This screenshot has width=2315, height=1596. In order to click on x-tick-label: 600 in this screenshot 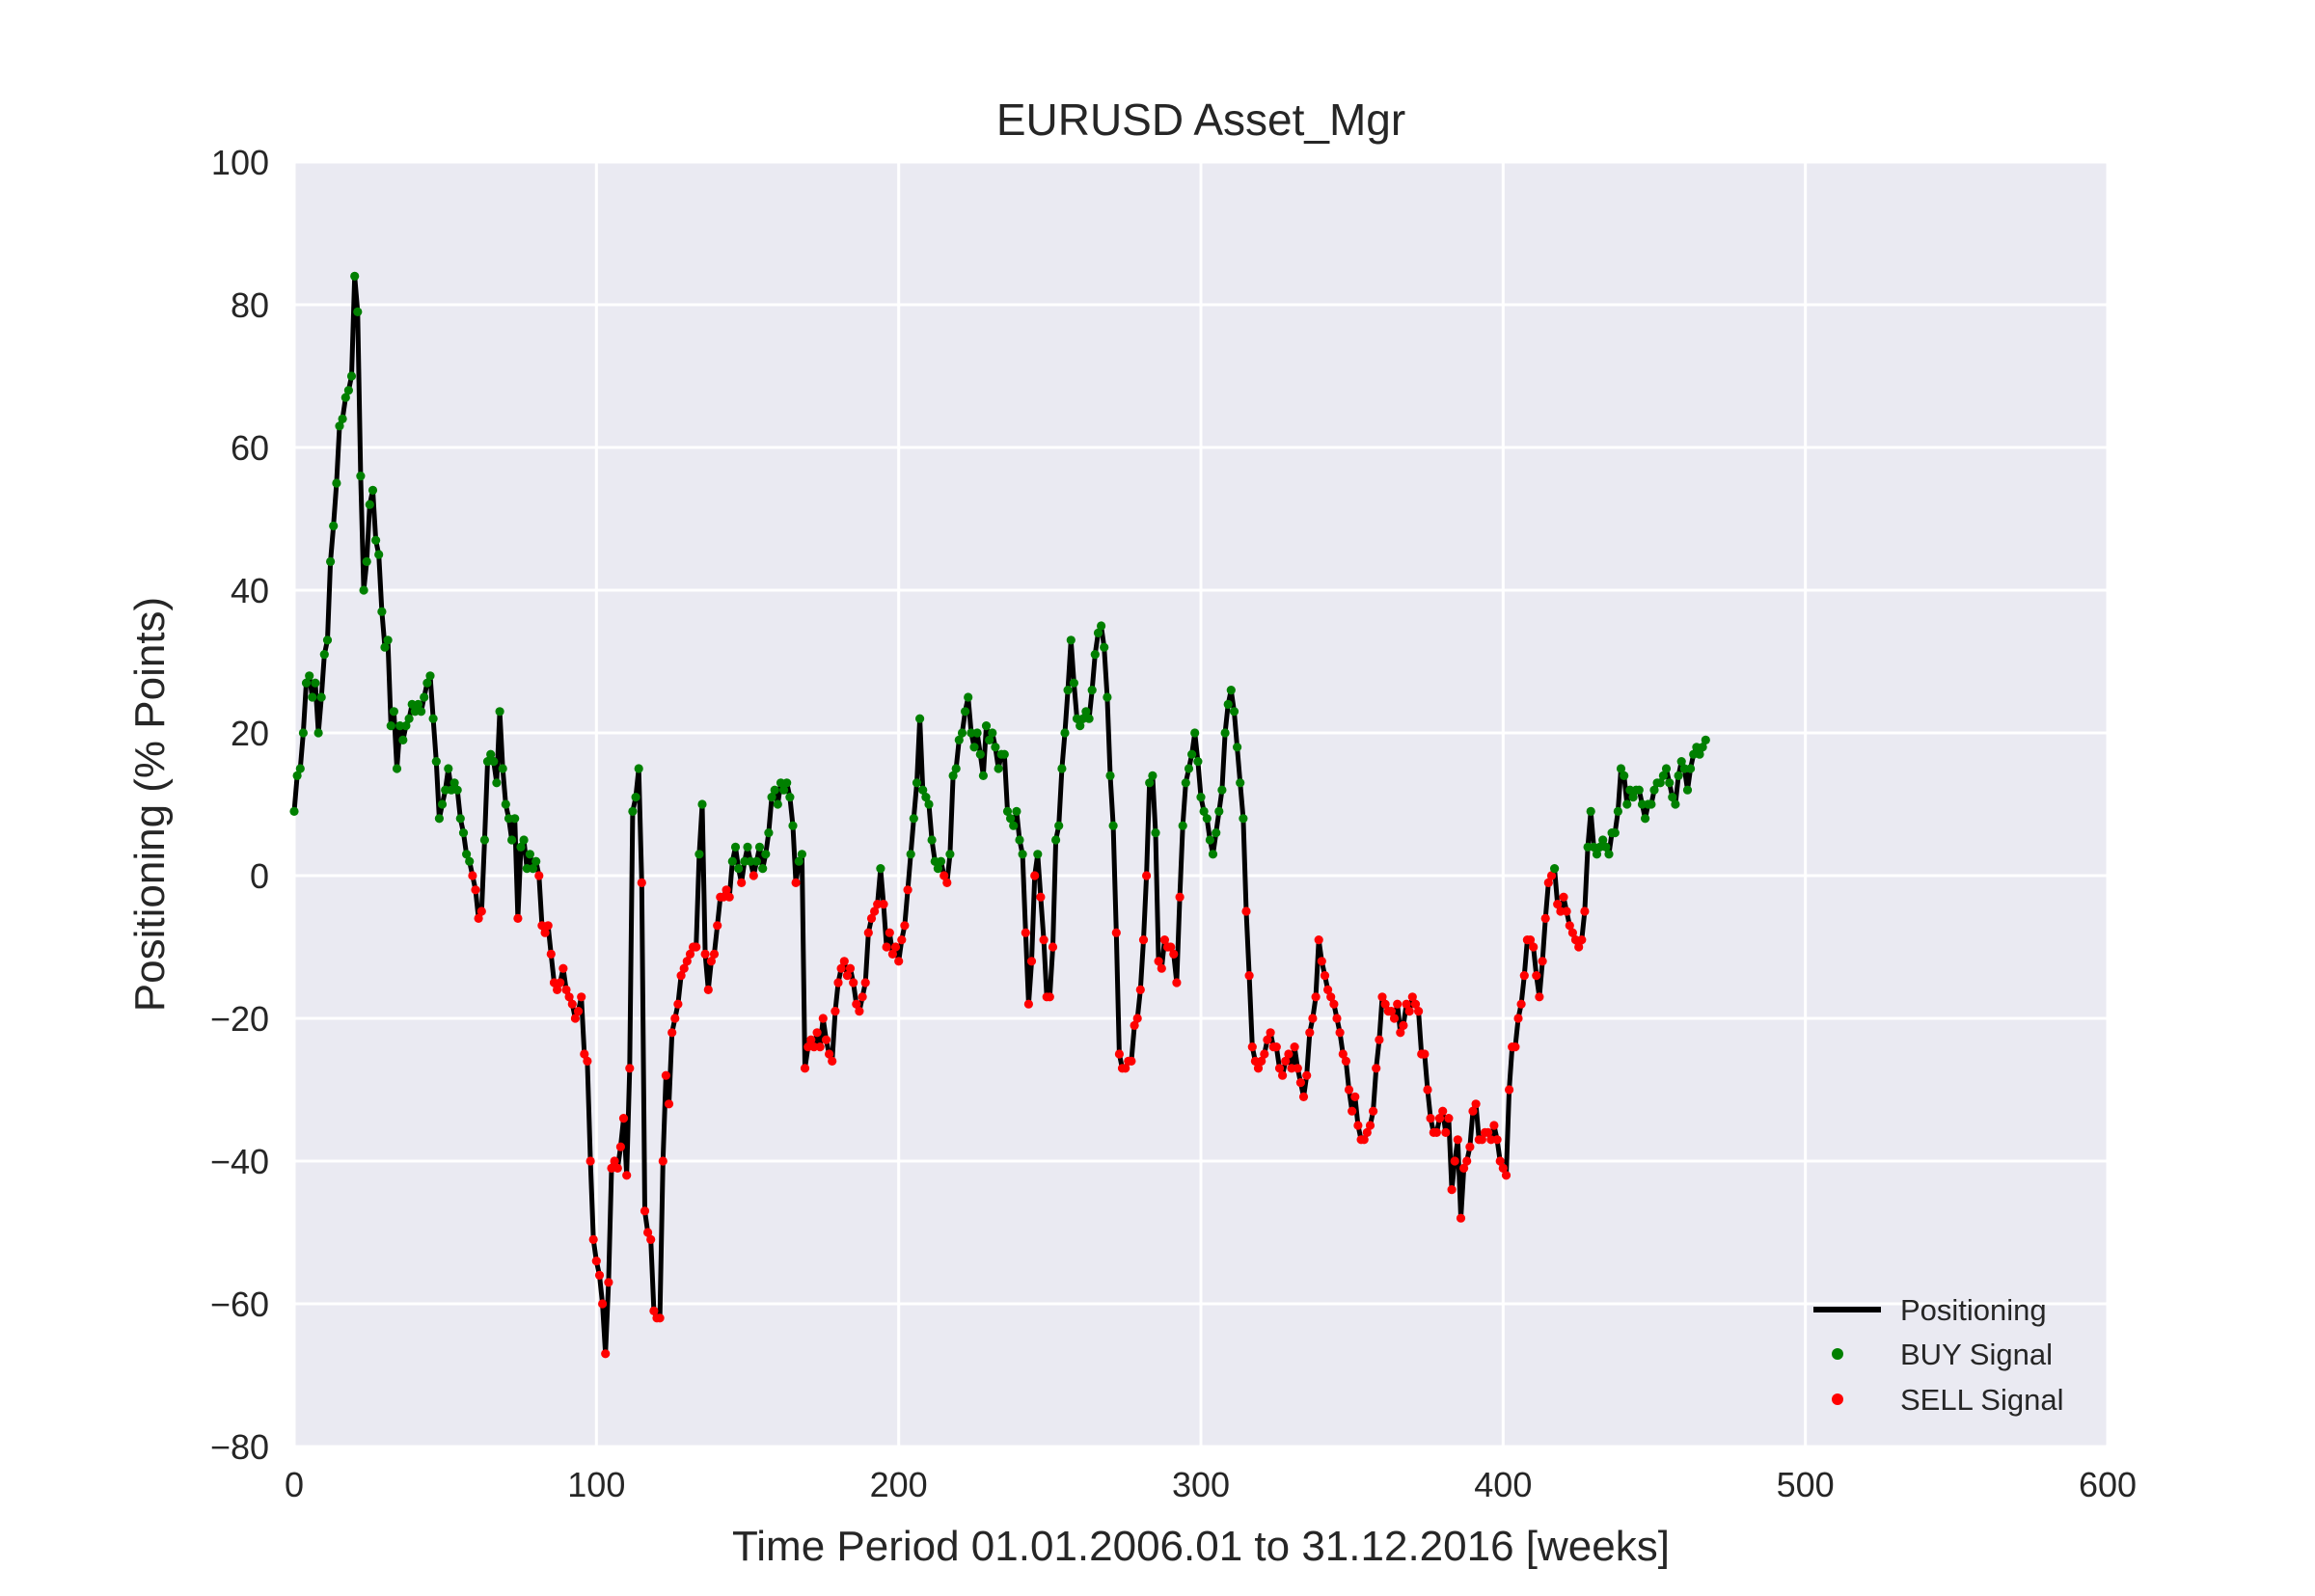, I will do `click(2108, 1485)`.